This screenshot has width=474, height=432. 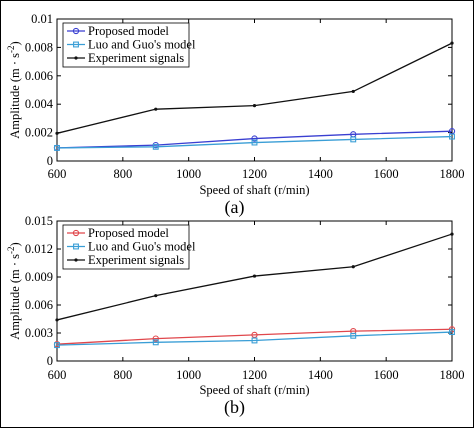 I want to click on y-tick-label: 0.012, so click(x=39, y=249).